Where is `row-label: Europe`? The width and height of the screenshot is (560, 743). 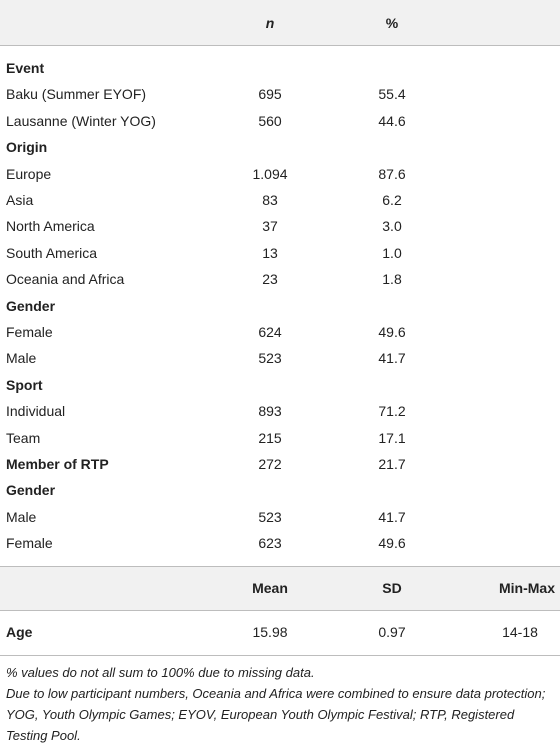
row-label: Europe is located at coordinates (29, 173).